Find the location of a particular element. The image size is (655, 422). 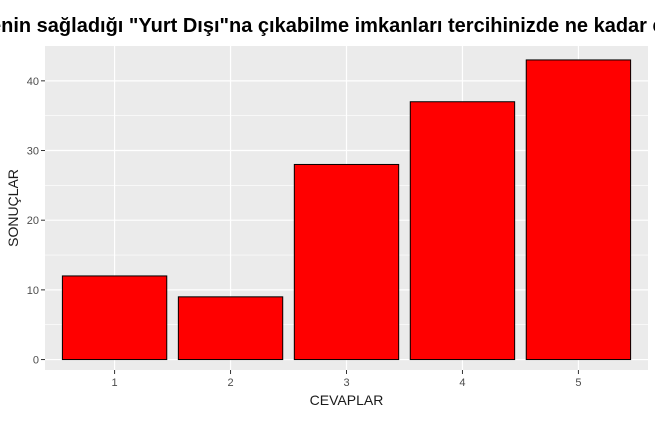

y-tick-label: 30 is located at coordinates (33, 152).